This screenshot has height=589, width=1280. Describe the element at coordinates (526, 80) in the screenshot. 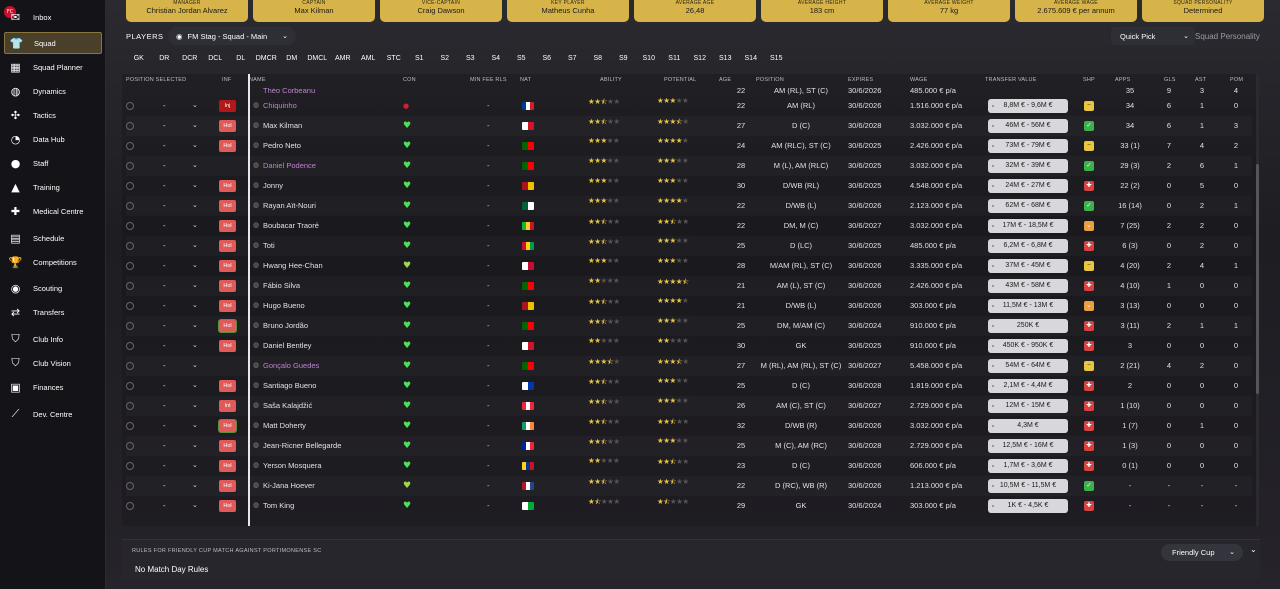

I see `col-nat: NAT` at that location.